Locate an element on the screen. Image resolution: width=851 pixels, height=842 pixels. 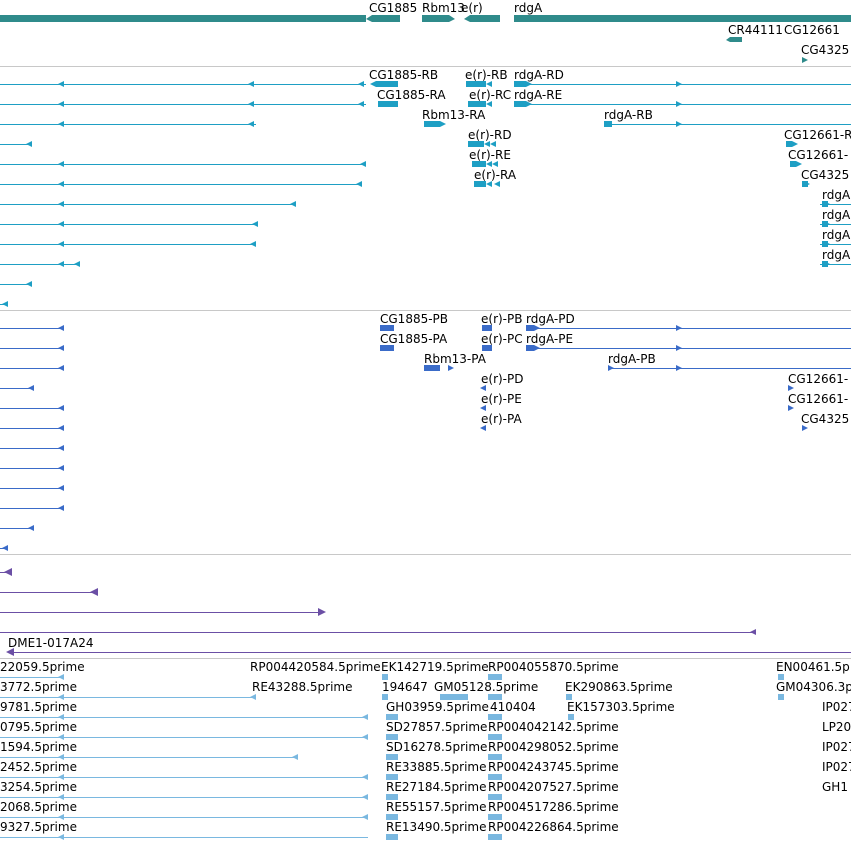
transcript-label: Rbm13-RA is located at coordinates (454, 115).